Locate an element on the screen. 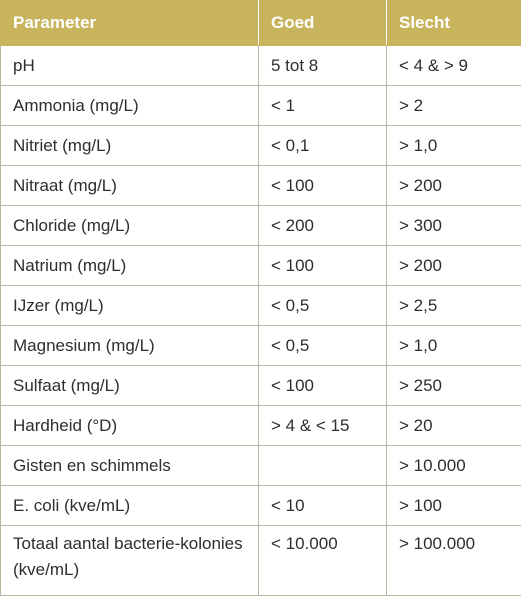 The width and height of the screenshot is (521, 596). table-cell: > 4 & < 15 is located at coordinates (323, 426).